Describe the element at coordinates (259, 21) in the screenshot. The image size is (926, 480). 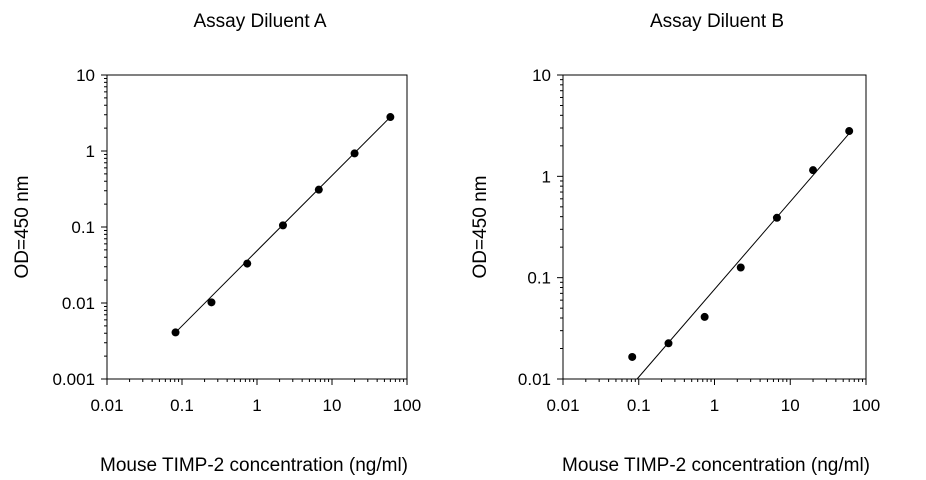
I see `chart-title: Assay Diluent A` at that location.